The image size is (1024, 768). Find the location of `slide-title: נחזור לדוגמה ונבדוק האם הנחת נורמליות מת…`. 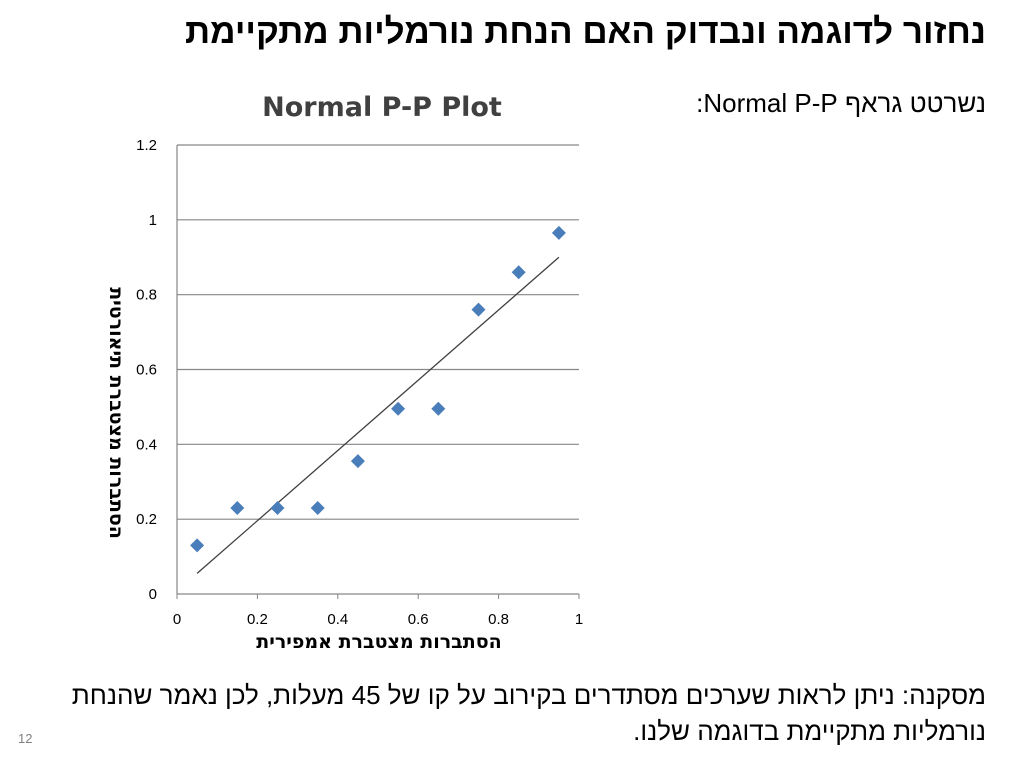

slide-title: נחזור לדוגמה ונבדוק האם הנחת נורמליות מת… is located at coordinates (585, 31).